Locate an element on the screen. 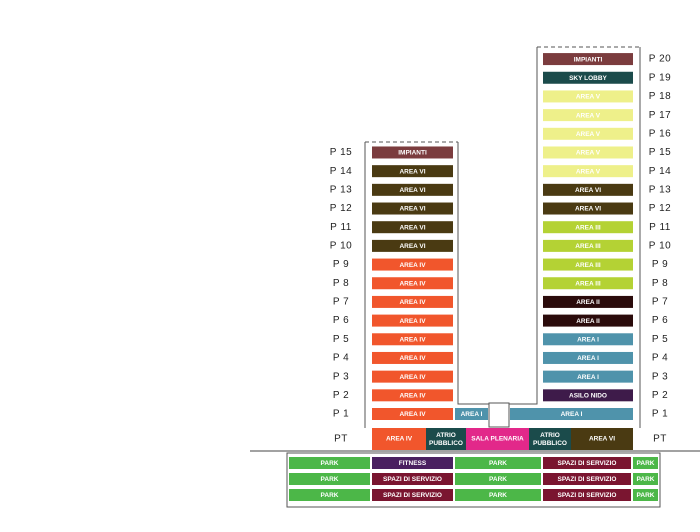  level-label: P 10 is located at coordinates (660, 246).